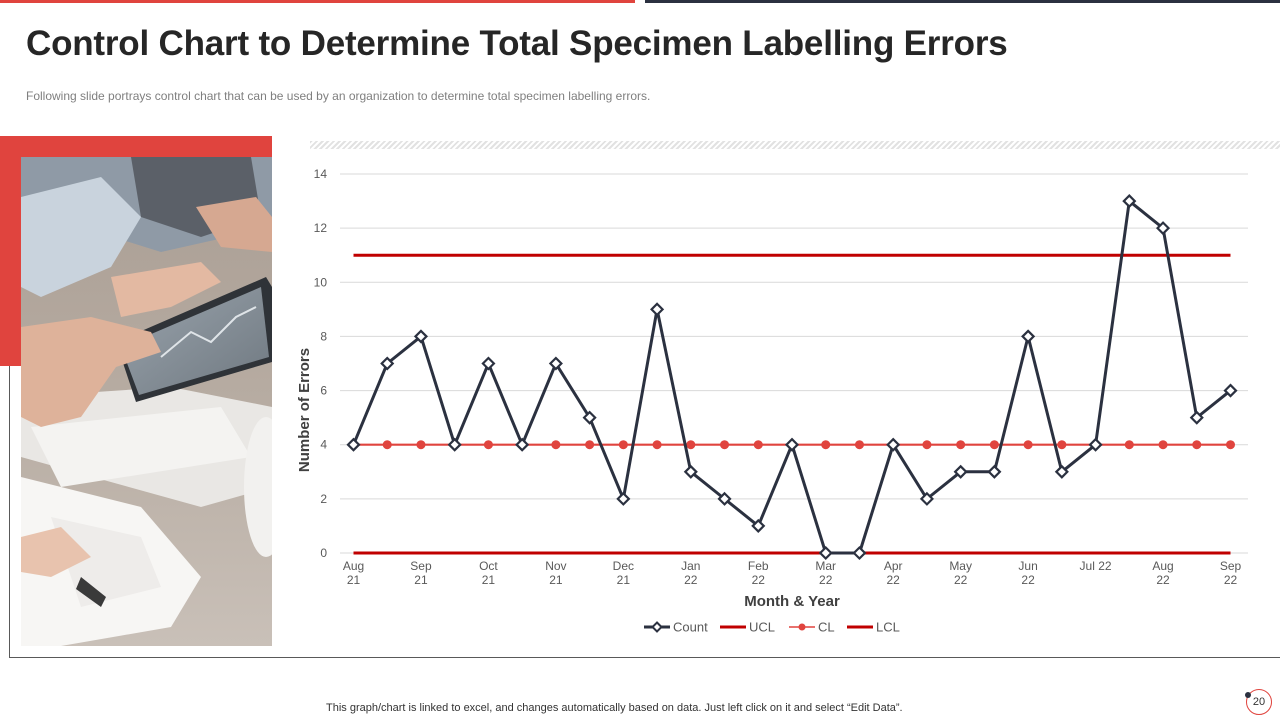  I want to click on page-number-badge: 20, so click(1258, 702).